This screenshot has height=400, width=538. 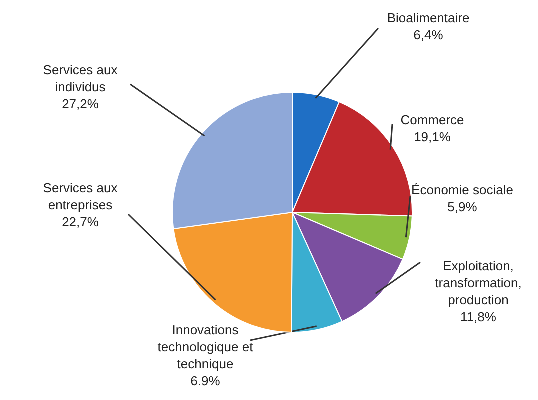 What do you see at coordinates (81, 222) in the screenshot?
I see `data-label: 22,7%` at bounding box center [81, 222].